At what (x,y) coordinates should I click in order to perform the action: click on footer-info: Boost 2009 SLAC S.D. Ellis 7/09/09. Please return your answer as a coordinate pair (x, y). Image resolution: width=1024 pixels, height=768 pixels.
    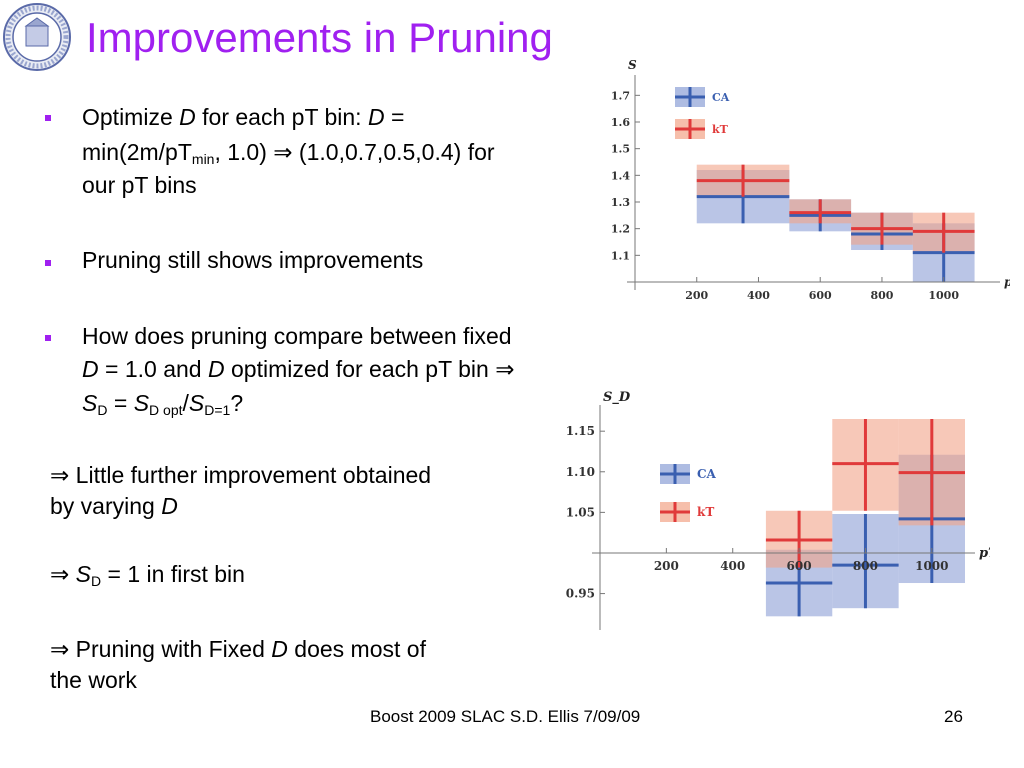
    Looking at the image, I should click on (505, 716).